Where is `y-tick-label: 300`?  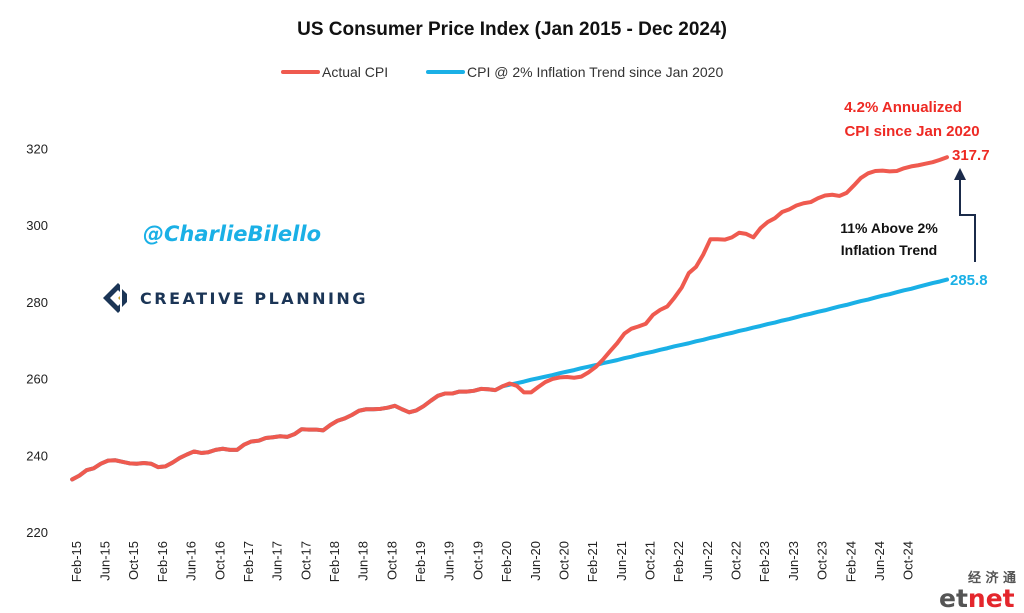 y-tick-label: 300 is located at coordinates (37, 225).